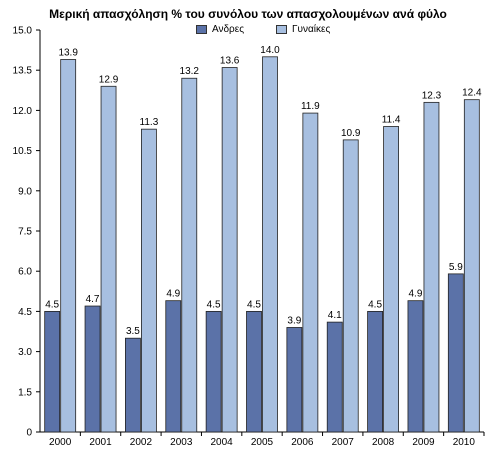 Image resolution: width=496 pixels, height=461 pixels. What do you see at coordinates (149, 122) in the screenshot?
I see `data-label-women: 11.3` at bounding box center [149, 122].